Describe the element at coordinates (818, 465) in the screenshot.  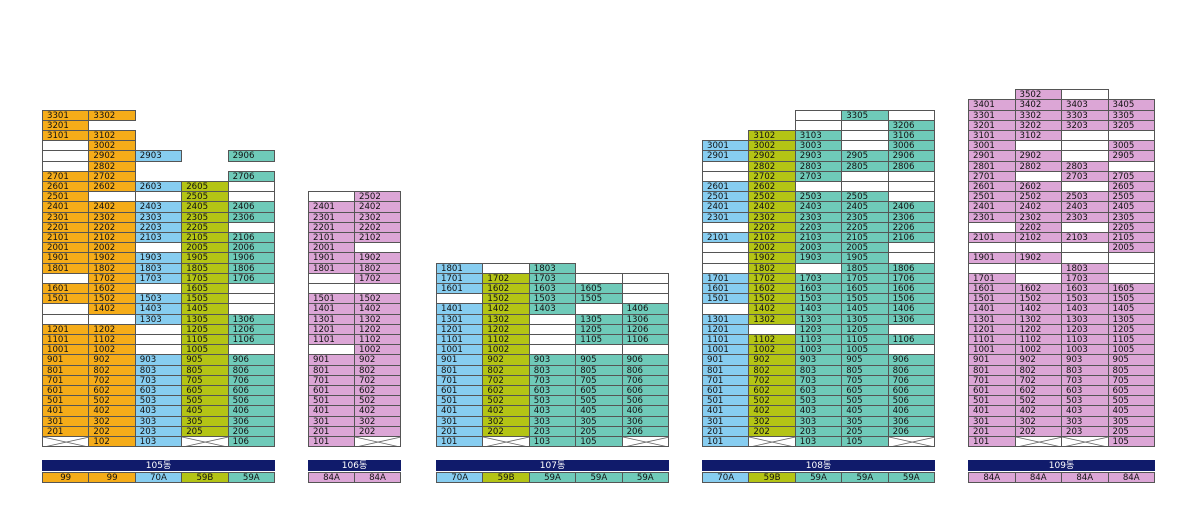
I see `building-name-banner: 108동` at that location.